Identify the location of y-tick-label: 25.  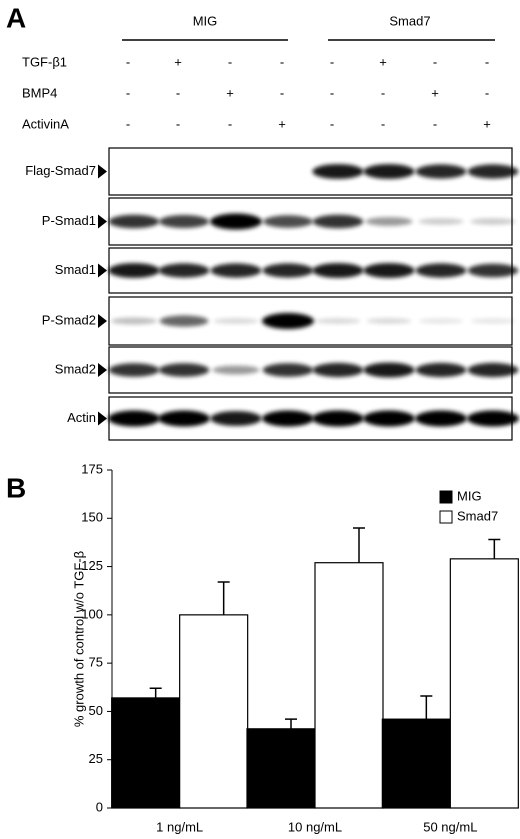
(96, 758).